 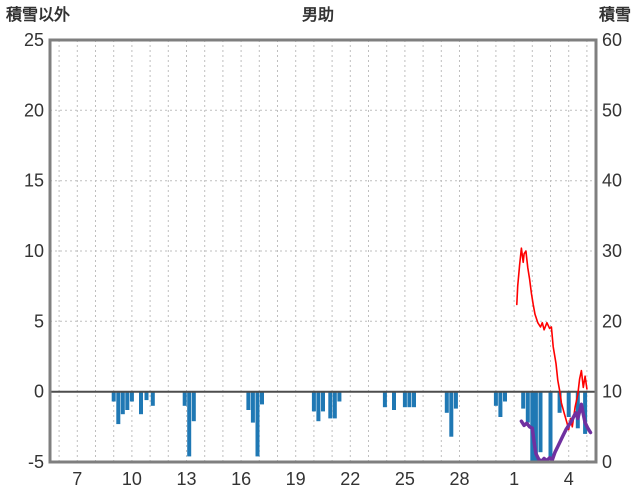 I want to click on left-axis-tick-label: 10, so click(x=34, y=251).